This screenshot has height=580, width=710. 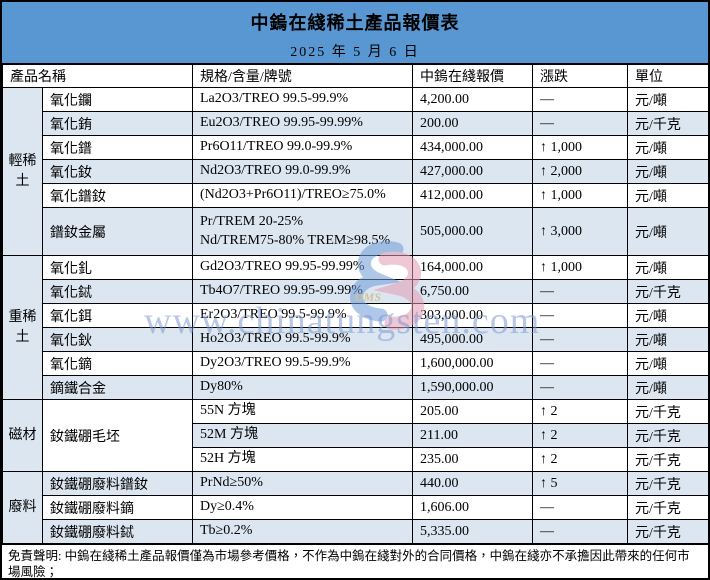 What do you see at coordinates (472, 411) in the screenshot?
I see `quote-price: 205.00` at bounding box center [472, 411].